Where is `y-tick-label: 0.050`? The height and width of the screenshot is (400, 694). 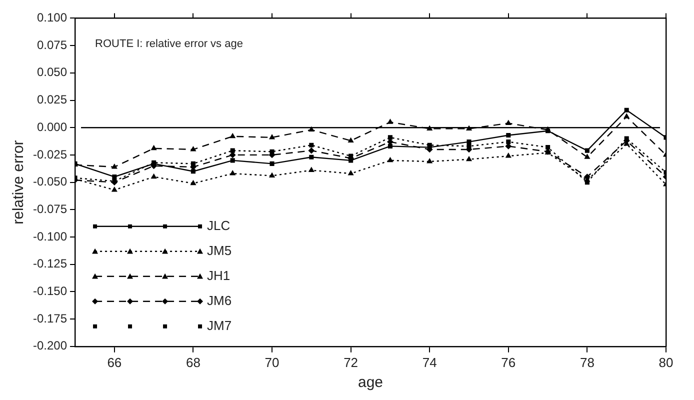
y-tick-label: 0.050 is located at coordinates (52, 72).